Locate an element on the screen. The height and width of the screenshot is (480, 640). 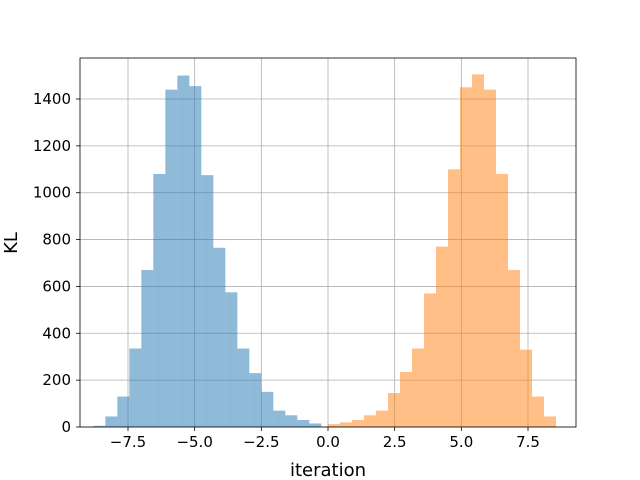
y-tick-label: 1000 is located at coordinates (52, 193).